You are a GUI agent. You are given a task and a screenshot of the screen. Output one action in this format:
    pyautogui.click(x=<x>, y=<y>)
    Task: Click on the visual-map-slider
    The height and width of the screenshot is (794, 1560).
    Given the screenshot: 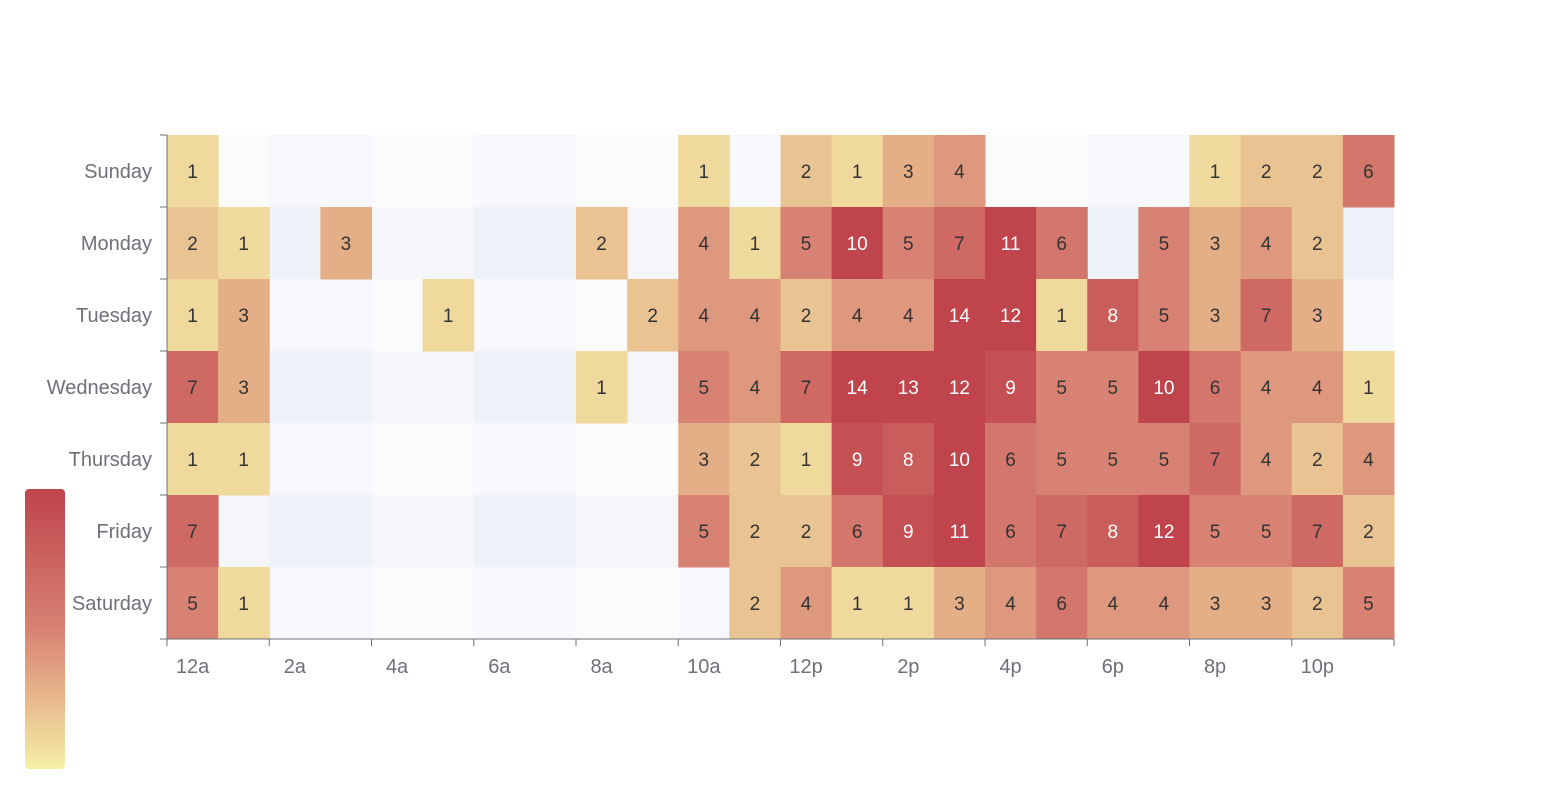 What is the action you would take?
    pyautogui.click(x=45, y=629)
    